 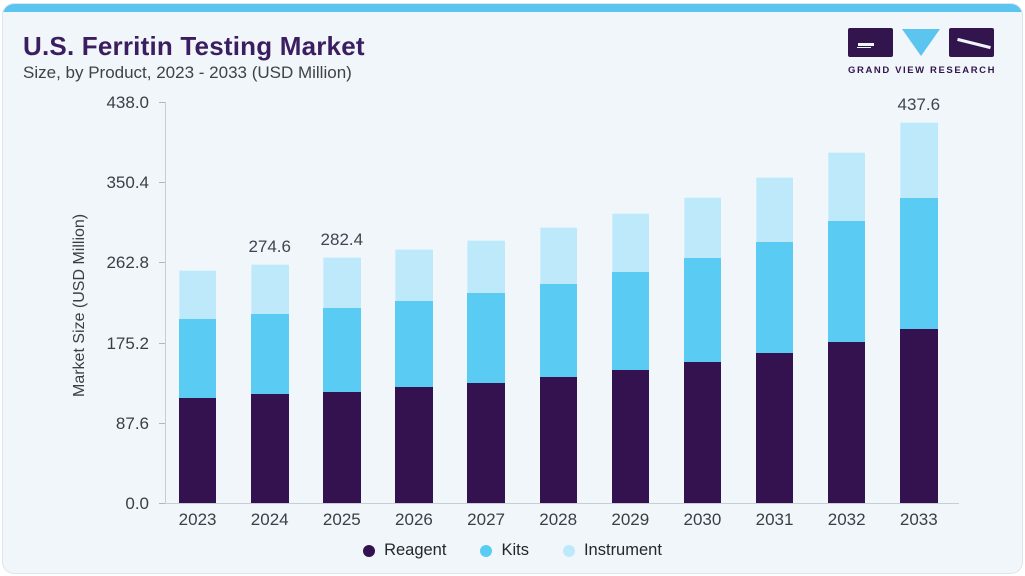 I want to click on bar-segment-kits-2024, so click(x=270, y=354).